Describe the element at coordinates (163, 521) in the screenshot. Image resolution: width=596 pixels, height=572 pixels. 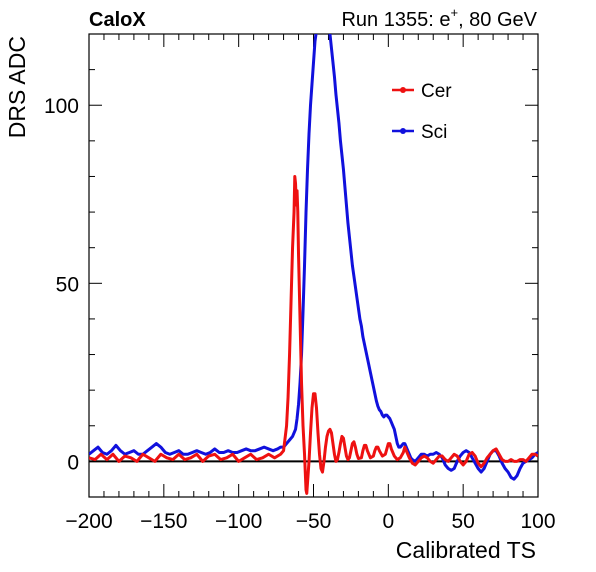
I see `x-tick-label: −150` at that location.